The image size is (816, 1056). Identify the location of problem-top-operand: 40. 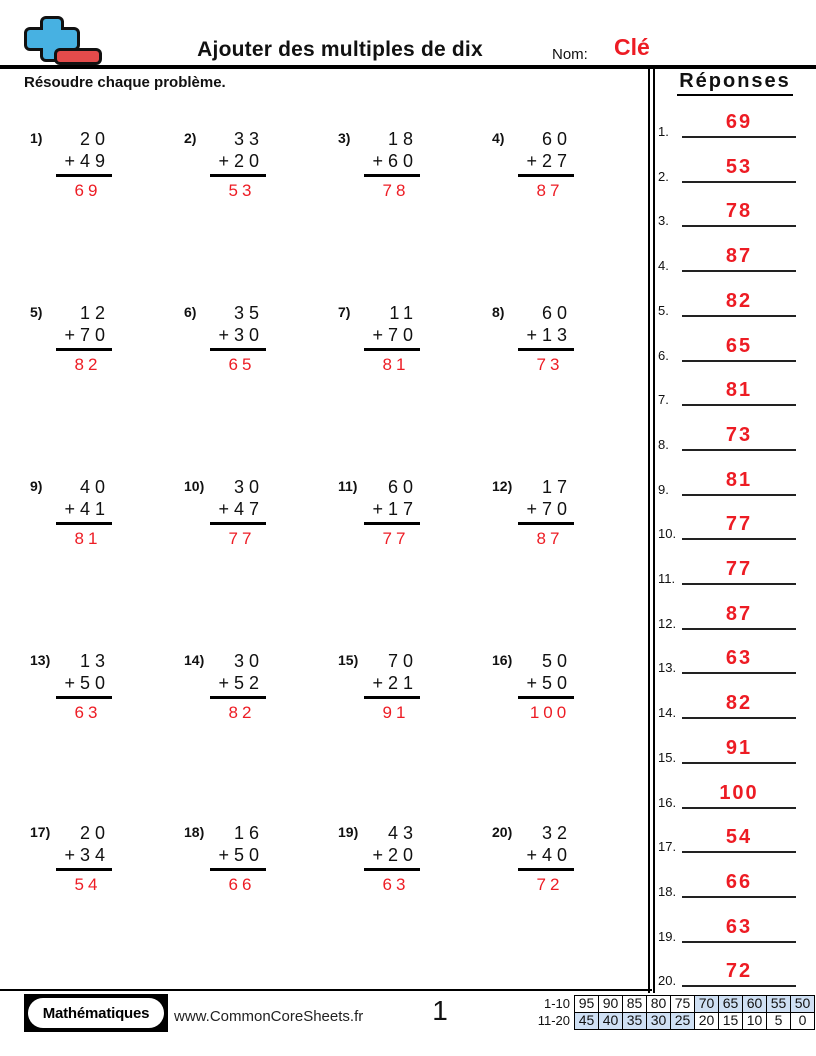
(94, 487).